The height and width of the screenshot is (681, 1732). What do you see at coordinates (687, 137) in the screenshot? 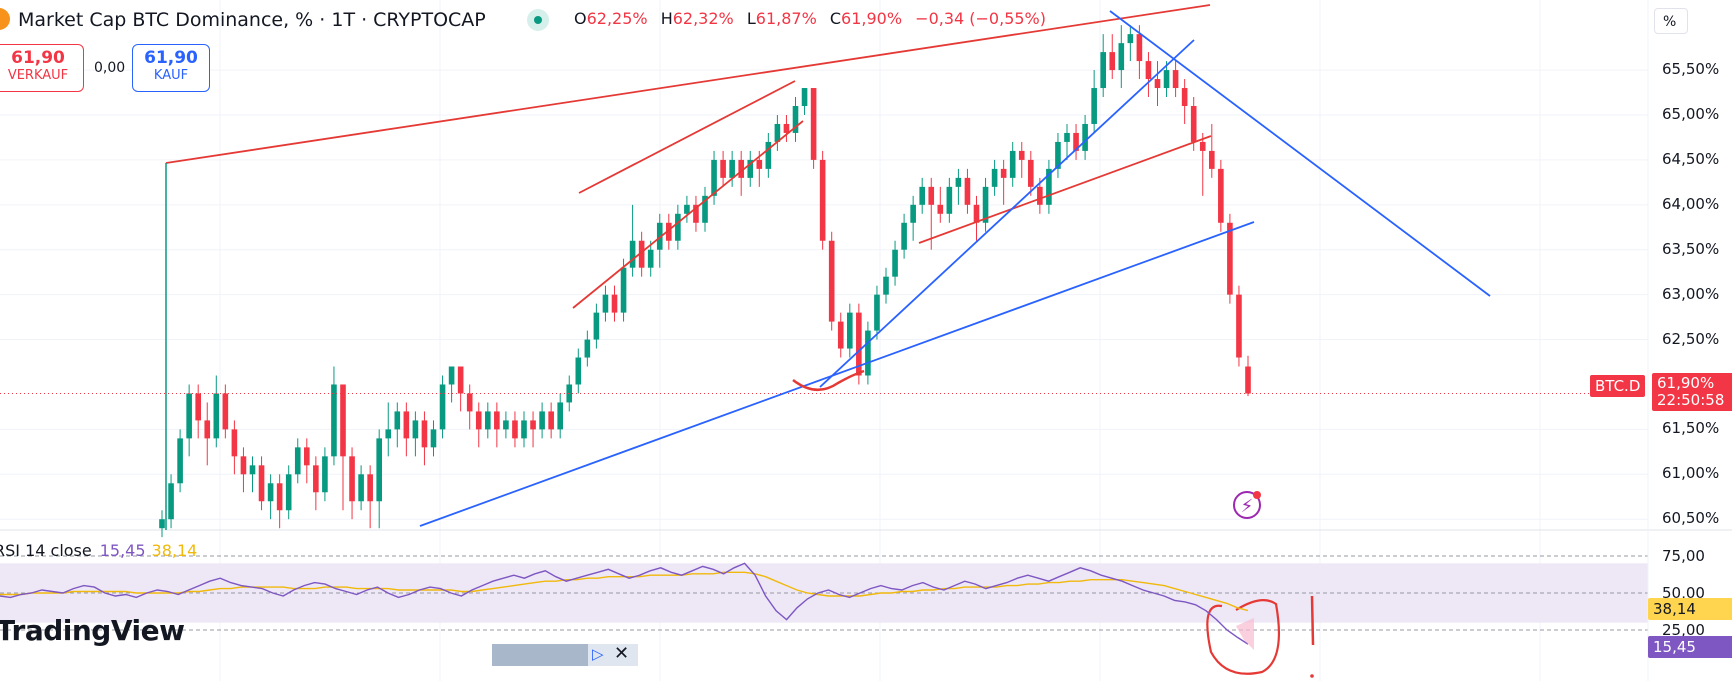
I see `trendline-red-wedge-top` at bounding box center [687, 137].